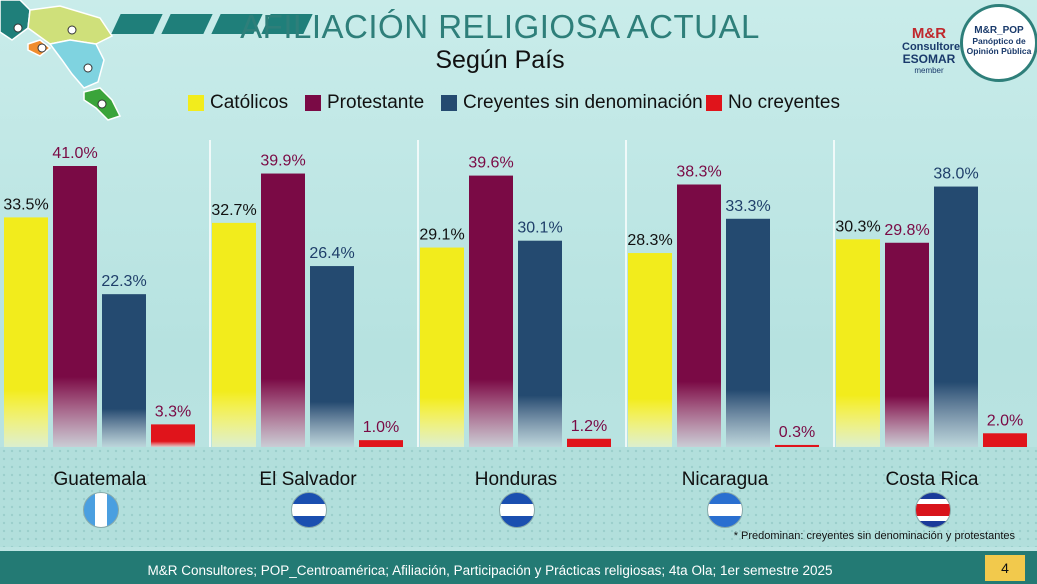  I want to click on data-label-honduras-protestante: 39.6%, so click(490, 163).